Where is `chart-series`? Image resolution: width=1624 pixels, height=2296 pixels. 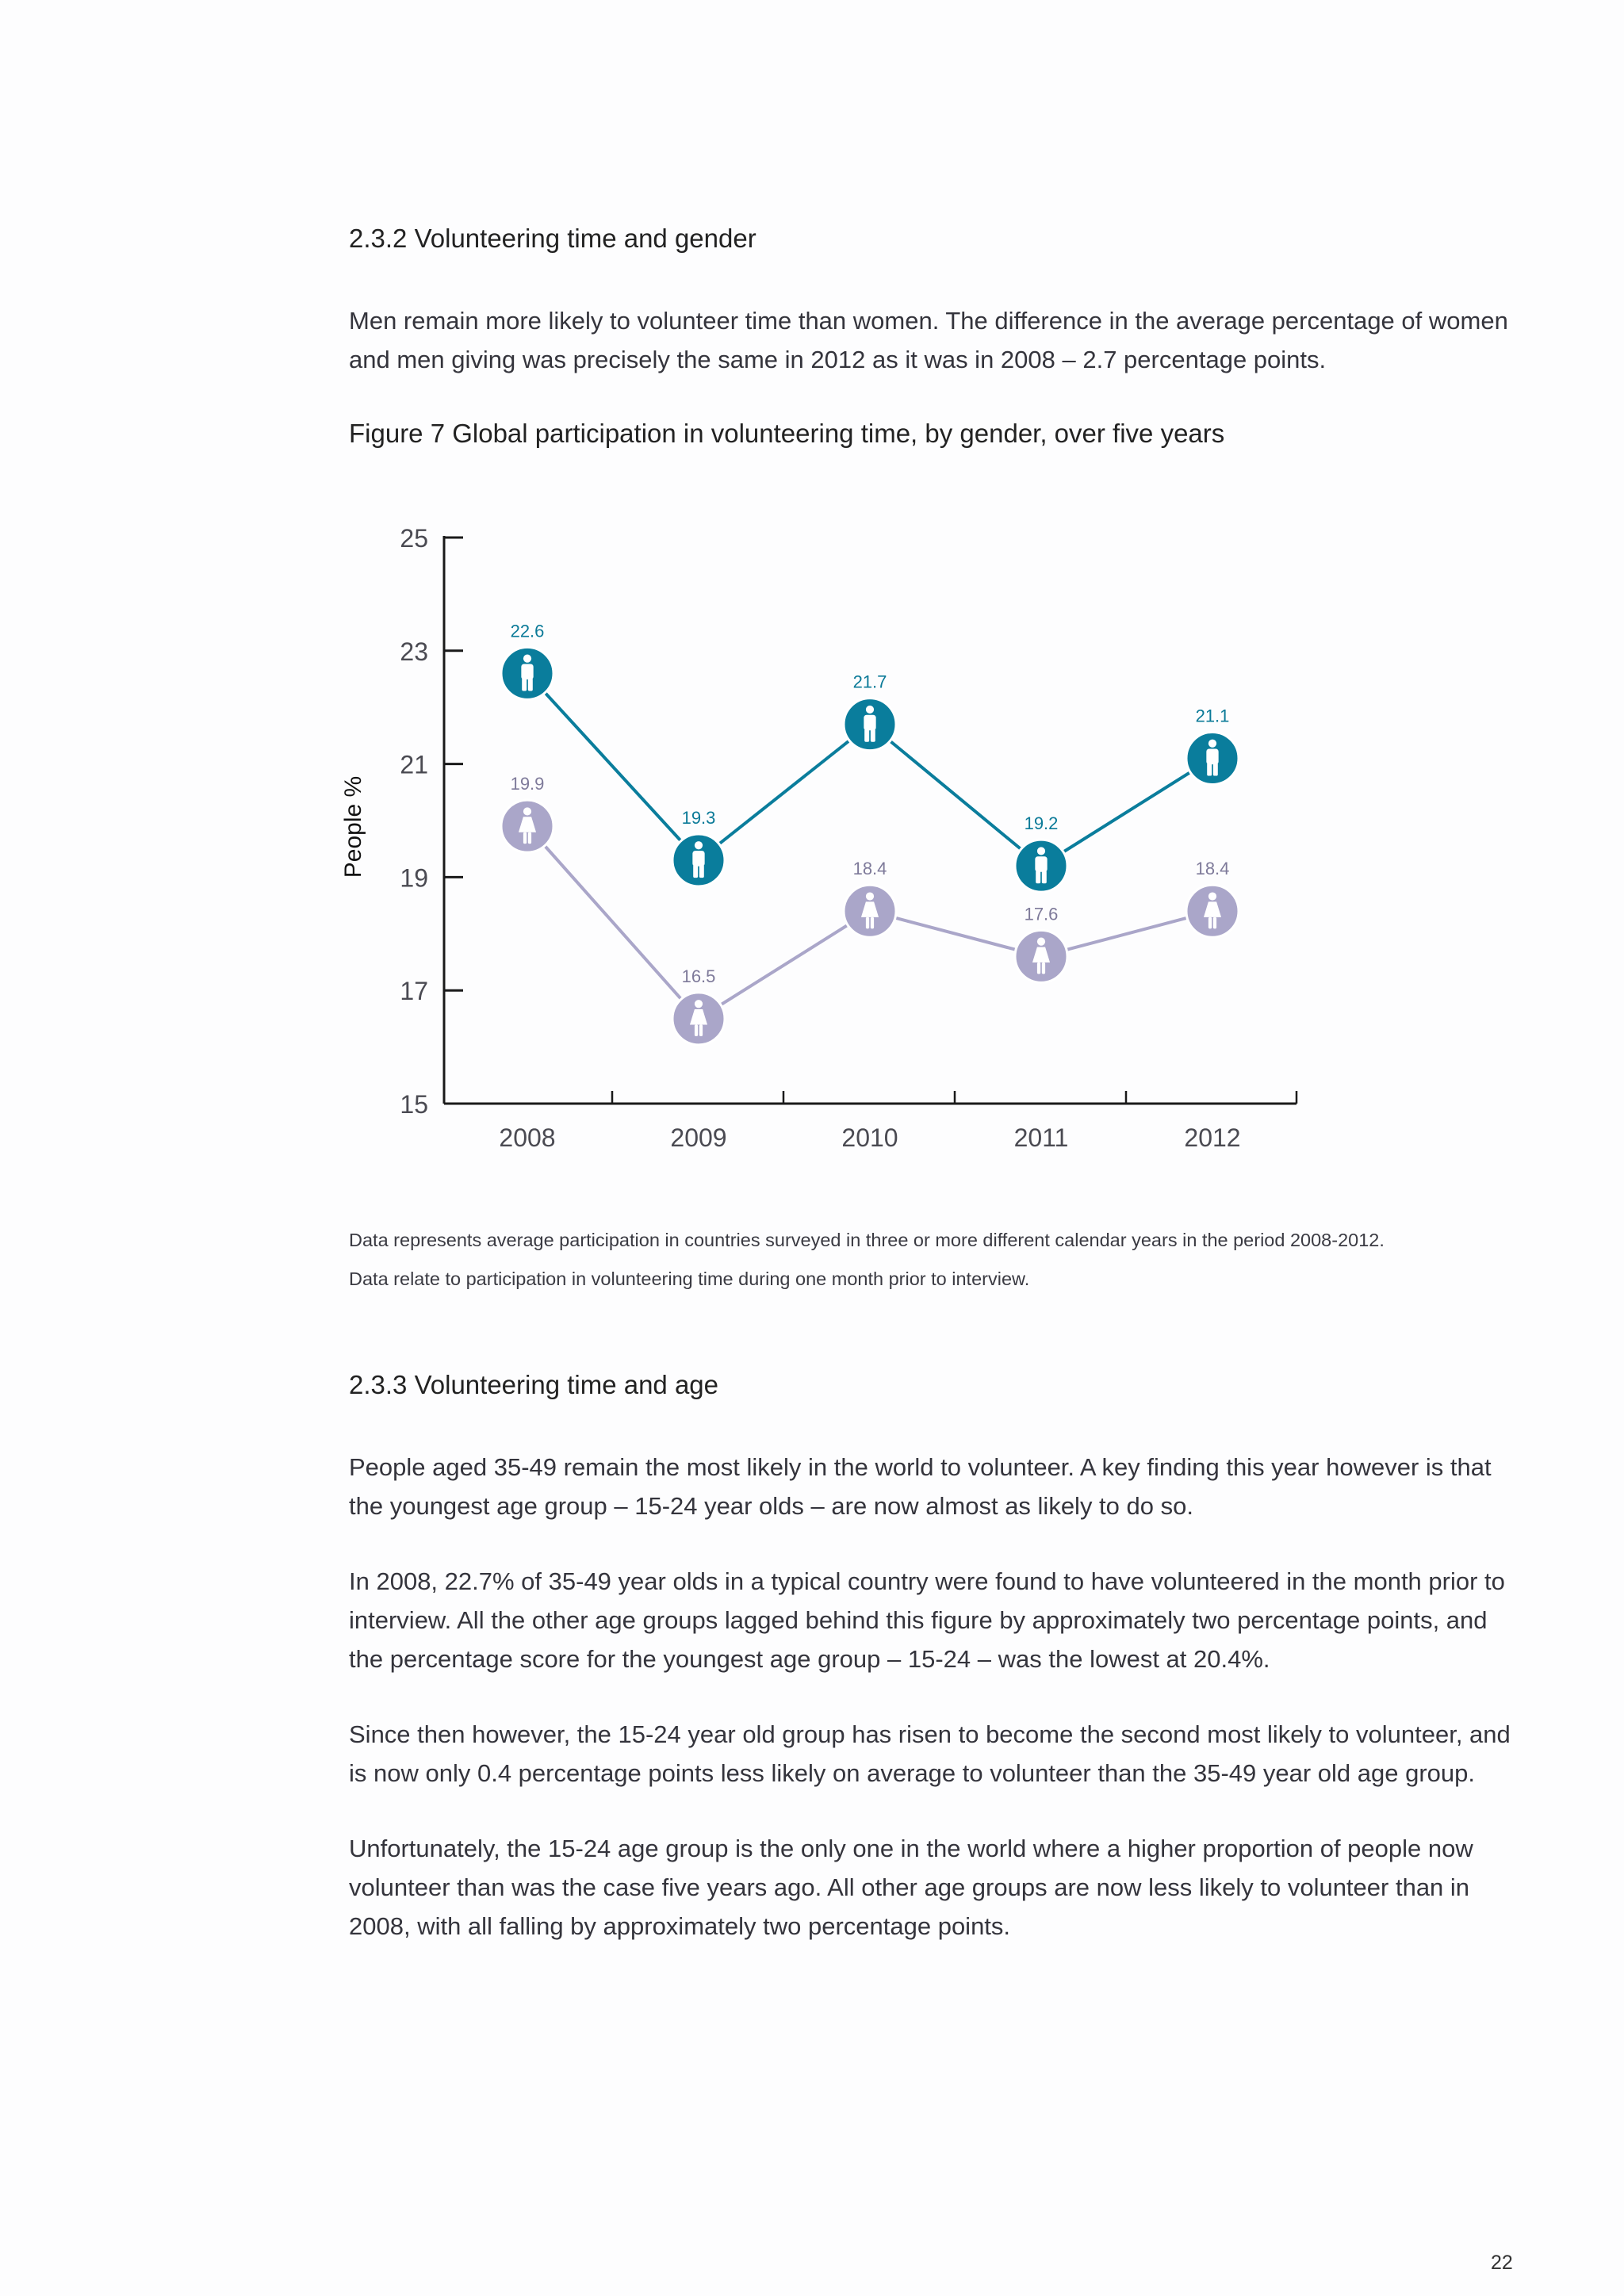
chart-series is located at coordinates (870, 846).